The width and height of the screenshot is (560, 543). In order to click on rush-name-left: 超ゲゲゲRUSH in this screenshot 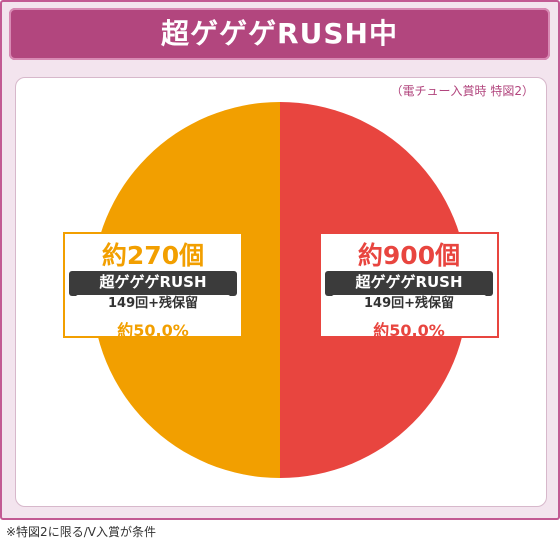, I will do `click(153, 282)`.